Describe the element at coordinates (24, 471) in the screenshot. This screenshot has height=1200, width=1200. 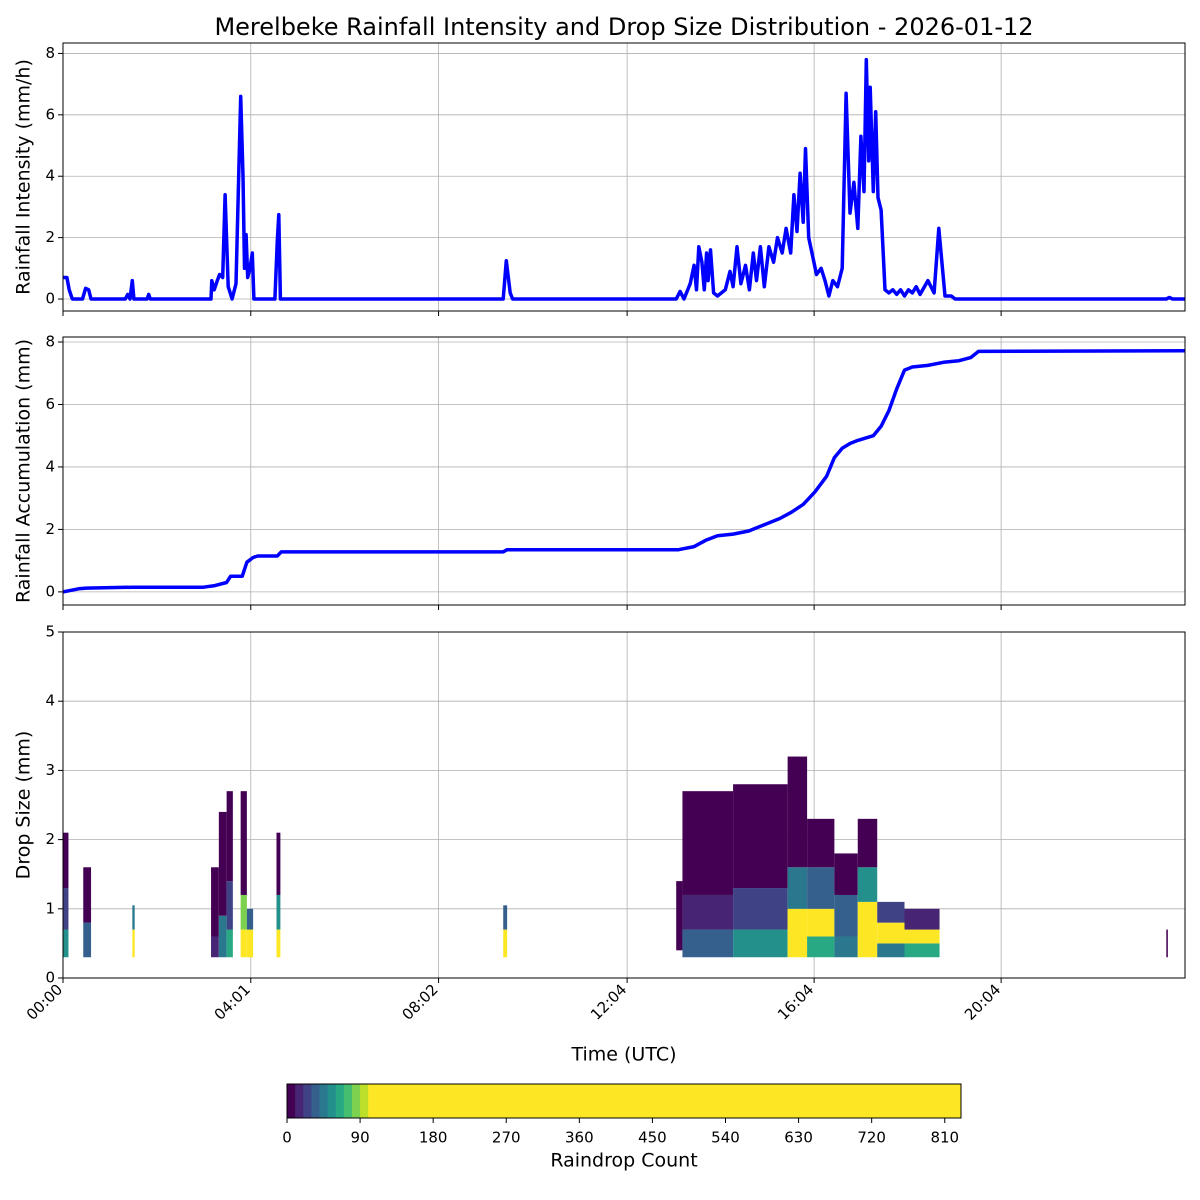
I see `y-axis-label: Rainfall Accumulation (mm)` at that location.